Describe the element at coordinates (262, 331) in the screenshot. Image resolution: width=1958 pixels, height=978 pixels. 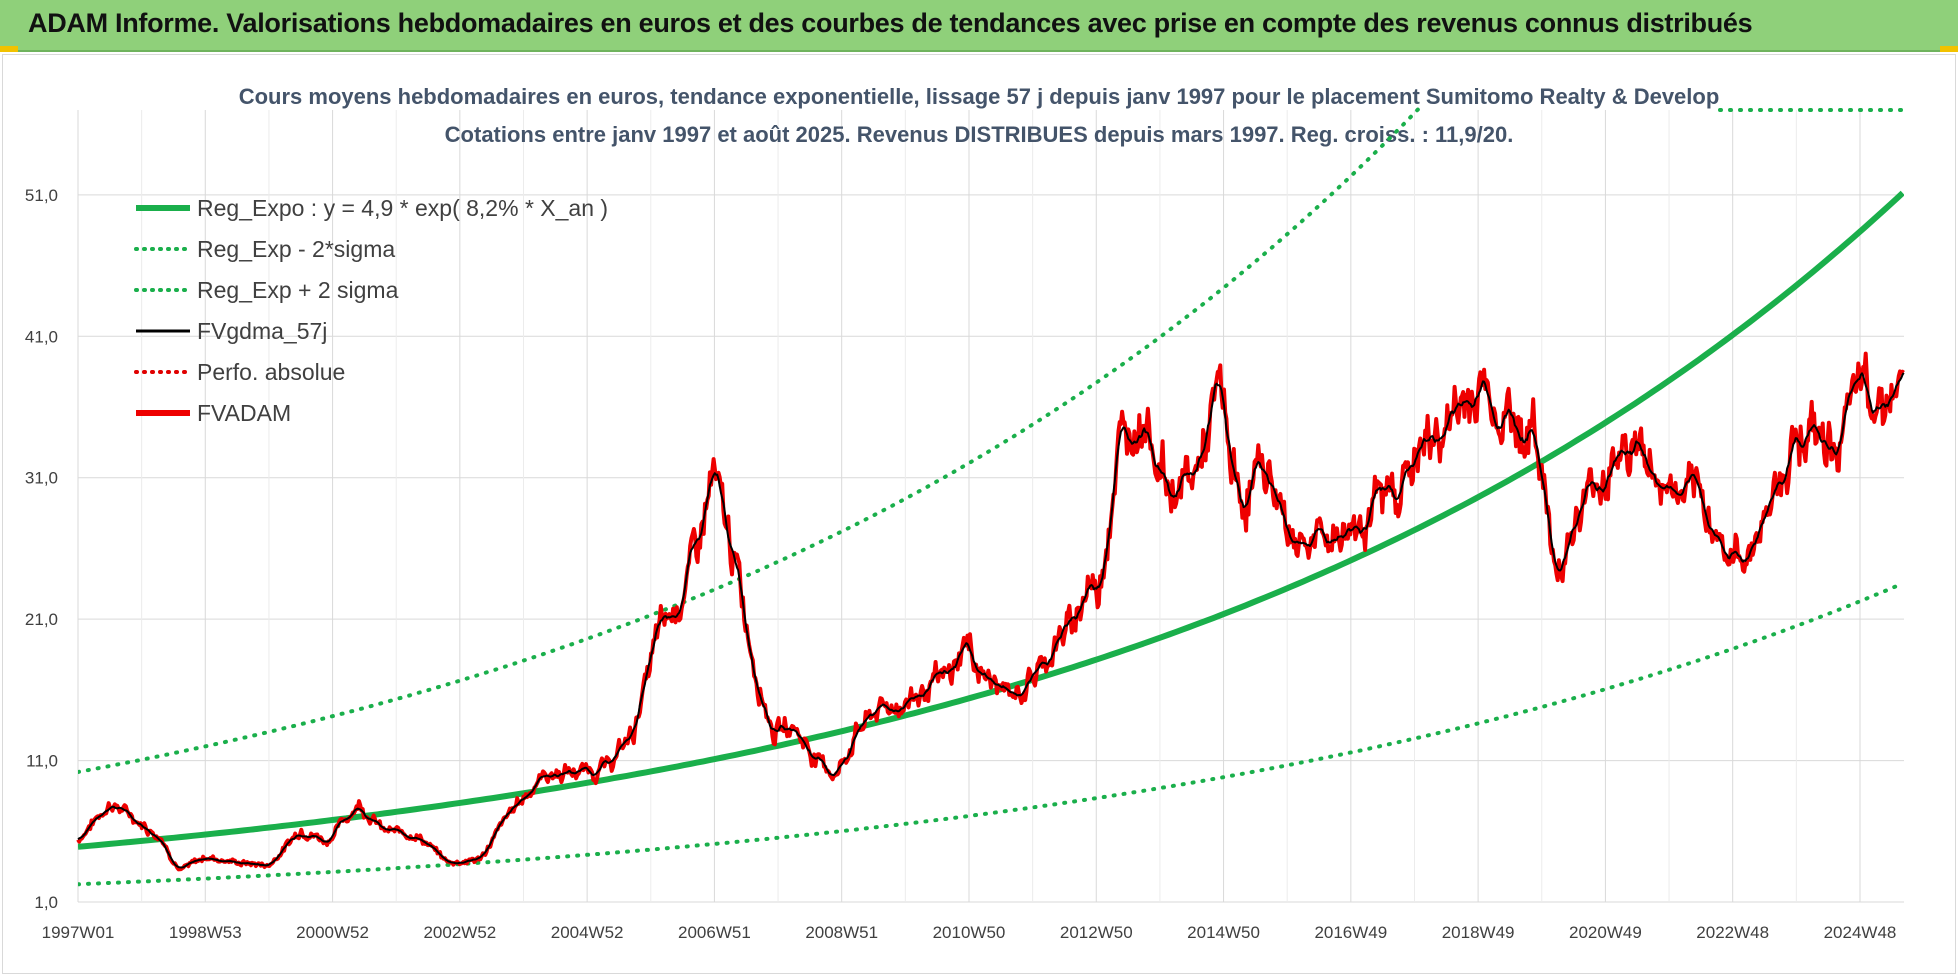
I see `legend-label: FVgdma_57j` at that location.